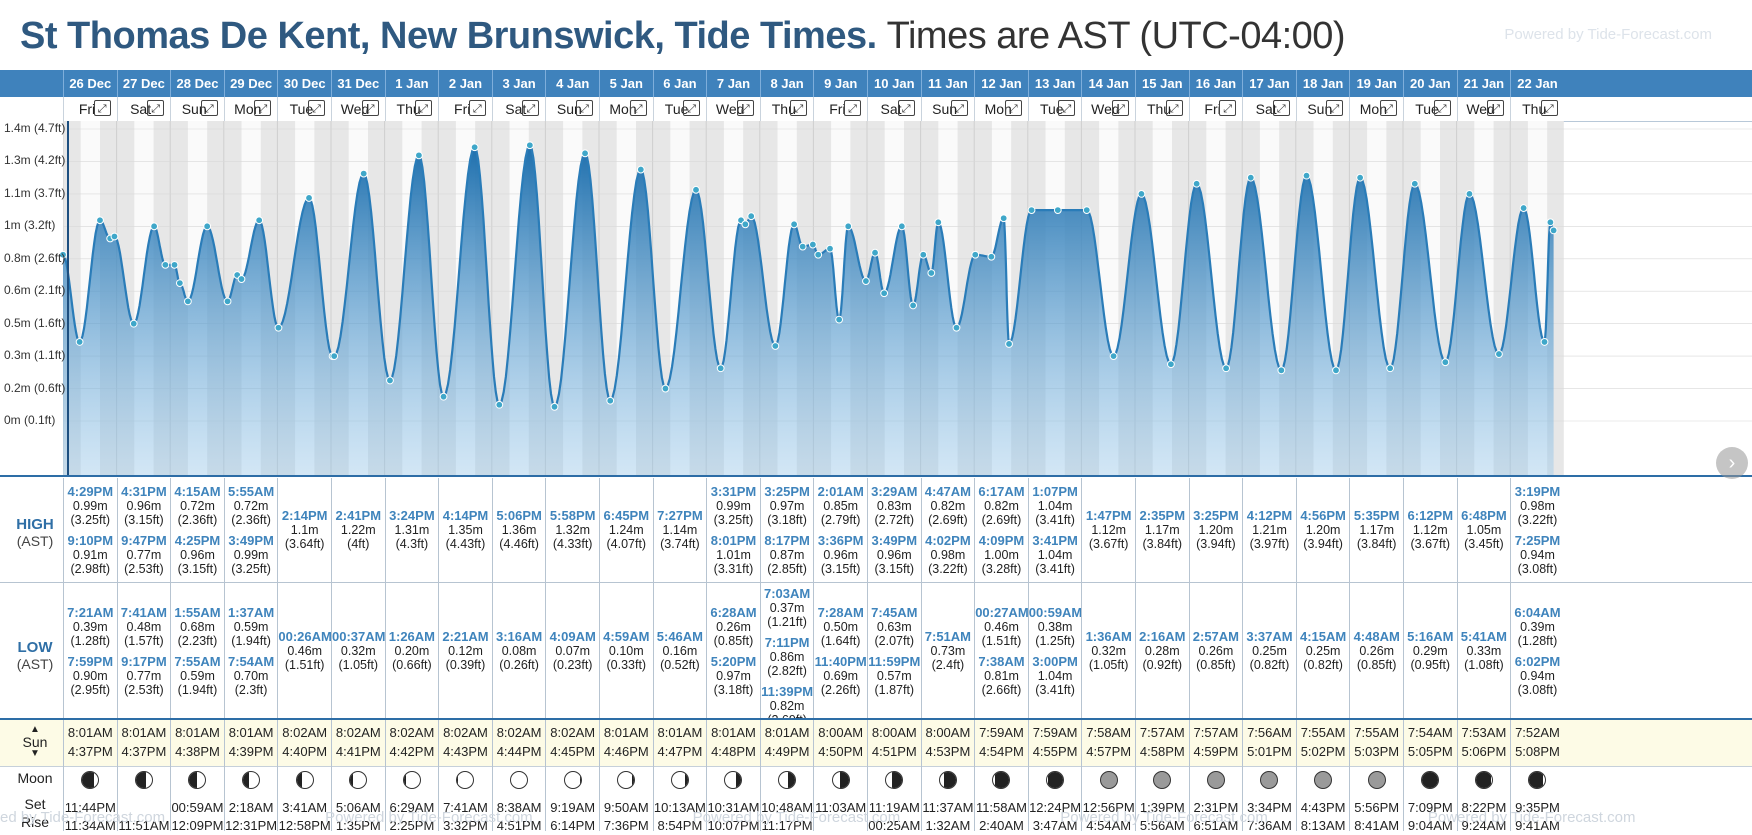  I want to click on scroll-right-button: ›, so click(1732, 463).